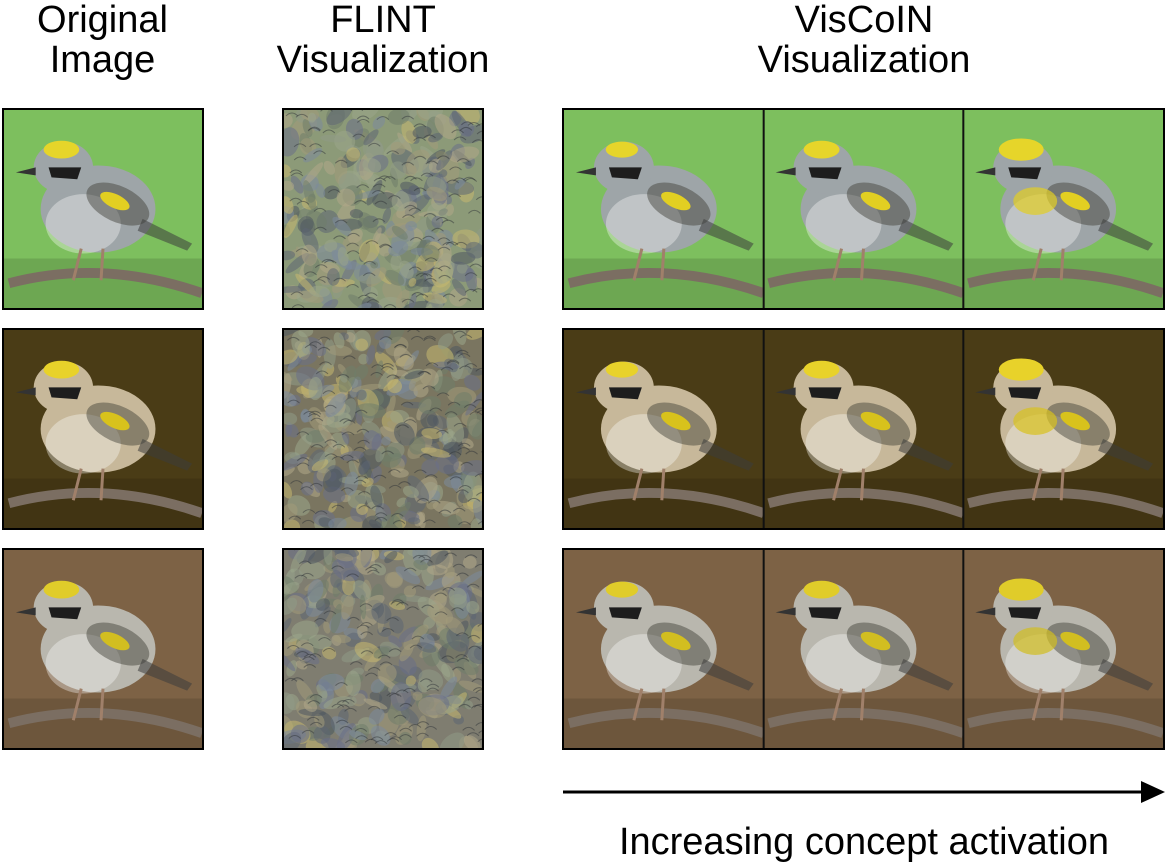  I want to click on header-flint-visualization: FLINT Visualization, so click(383, 40).